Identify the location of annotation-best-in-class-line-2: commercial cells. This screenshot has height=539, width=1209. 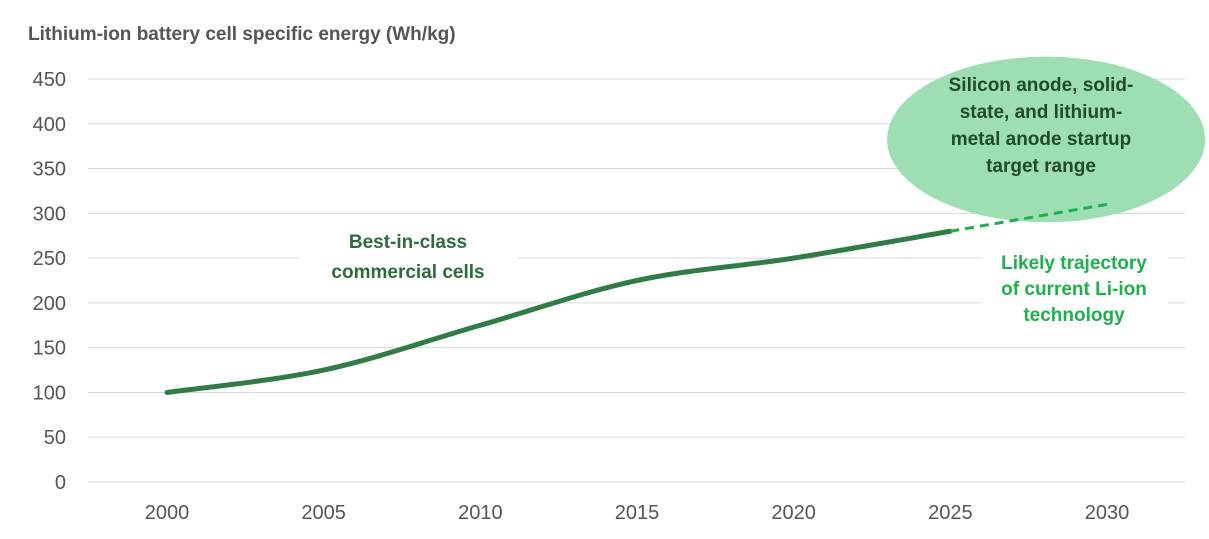
(407, 272).